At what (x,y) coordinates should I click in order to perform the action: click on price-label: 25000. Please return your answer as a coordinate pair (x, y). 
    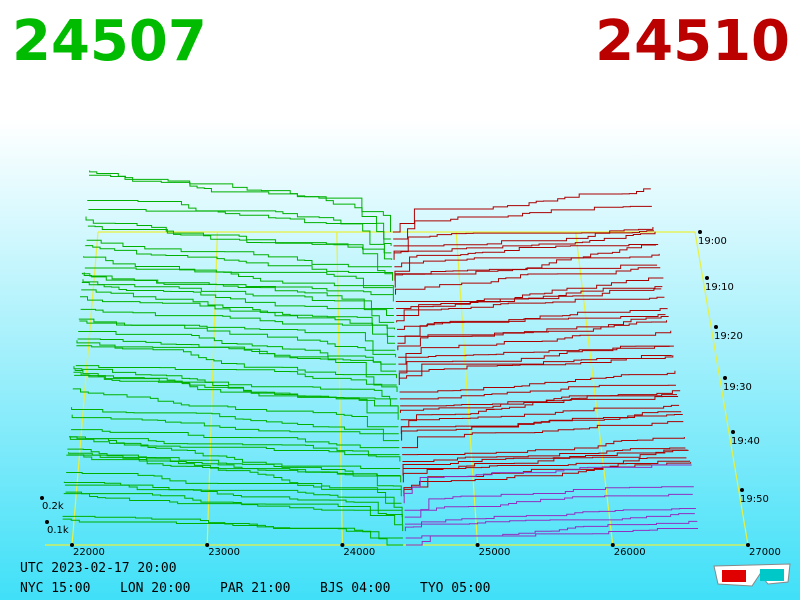
    Looking at the image, I should click on (495, 552).